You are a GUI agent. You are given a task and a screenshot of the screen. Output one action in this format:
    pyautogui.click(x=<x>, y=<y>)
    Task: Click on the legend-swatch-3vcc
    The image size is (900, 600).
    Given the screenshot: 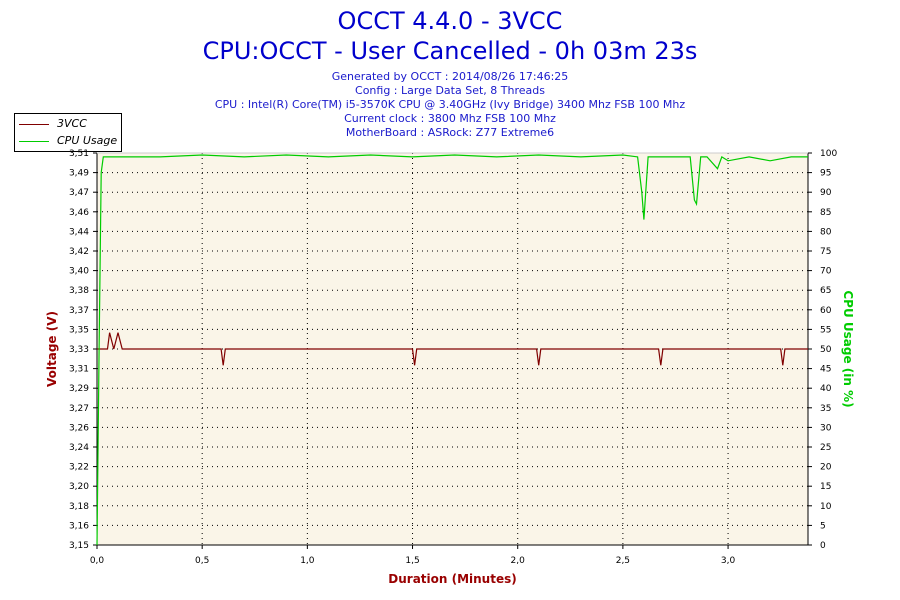 What is the action you would take?
    pyautogui.click(x=34, y=124)
    